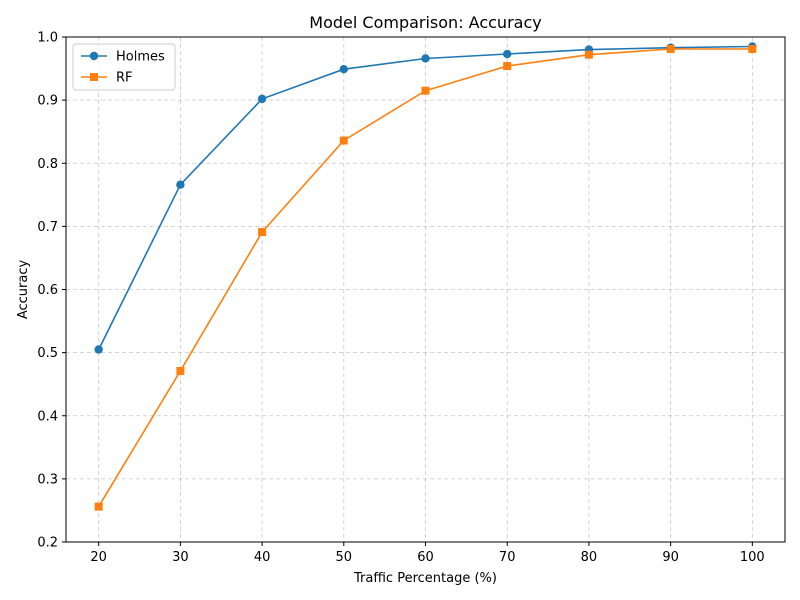  I want to click on y-tick-label: 0.3, so click(47, 479).